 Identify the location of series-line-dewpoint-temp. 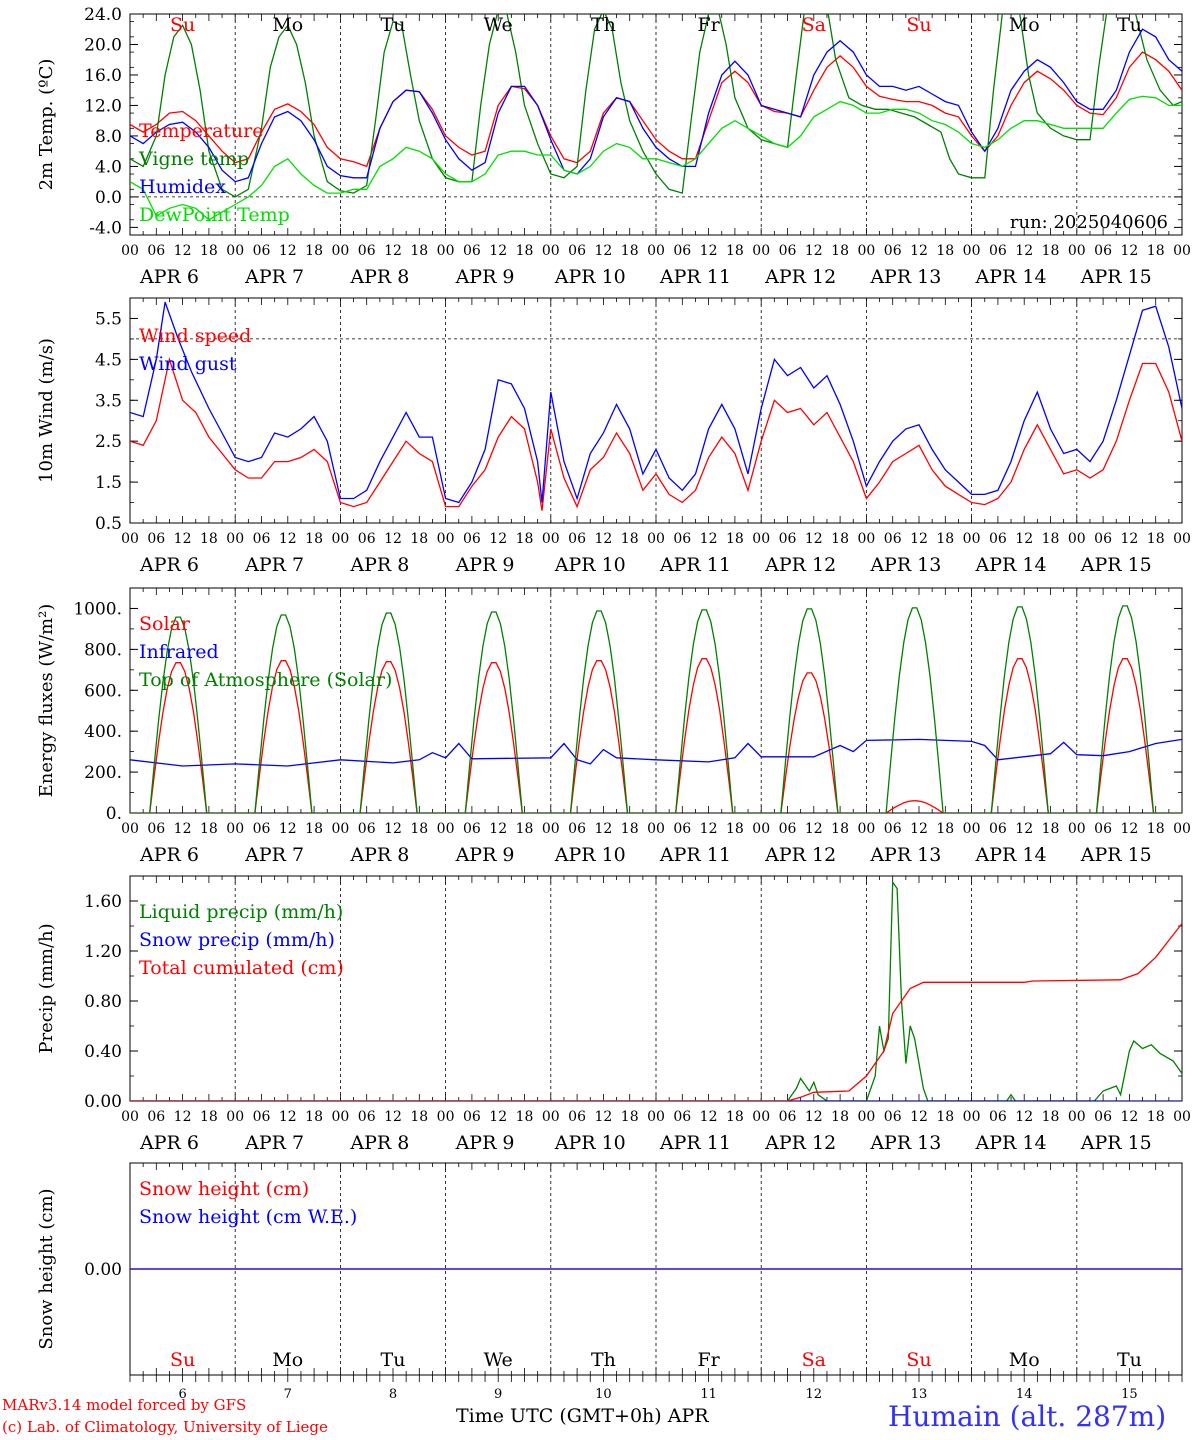
(656, 158).